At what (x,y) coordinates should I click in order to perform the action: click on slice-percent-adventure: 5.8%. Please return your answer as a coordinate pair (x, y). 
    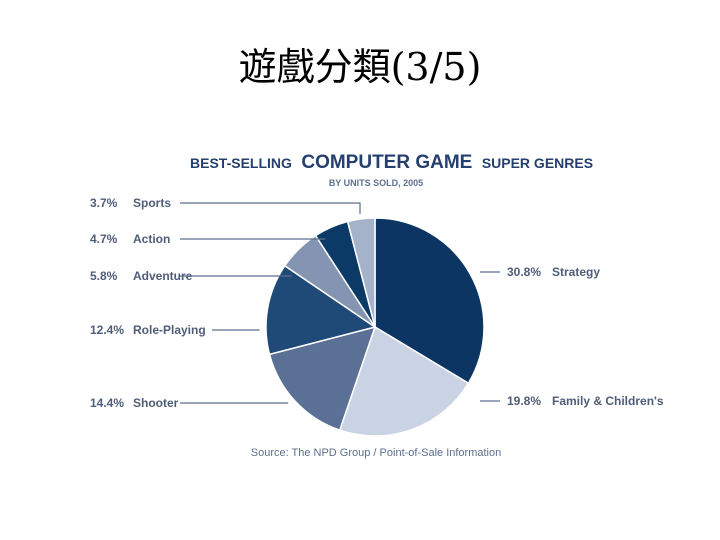
    Looking at the image, I should click on (104, 276).